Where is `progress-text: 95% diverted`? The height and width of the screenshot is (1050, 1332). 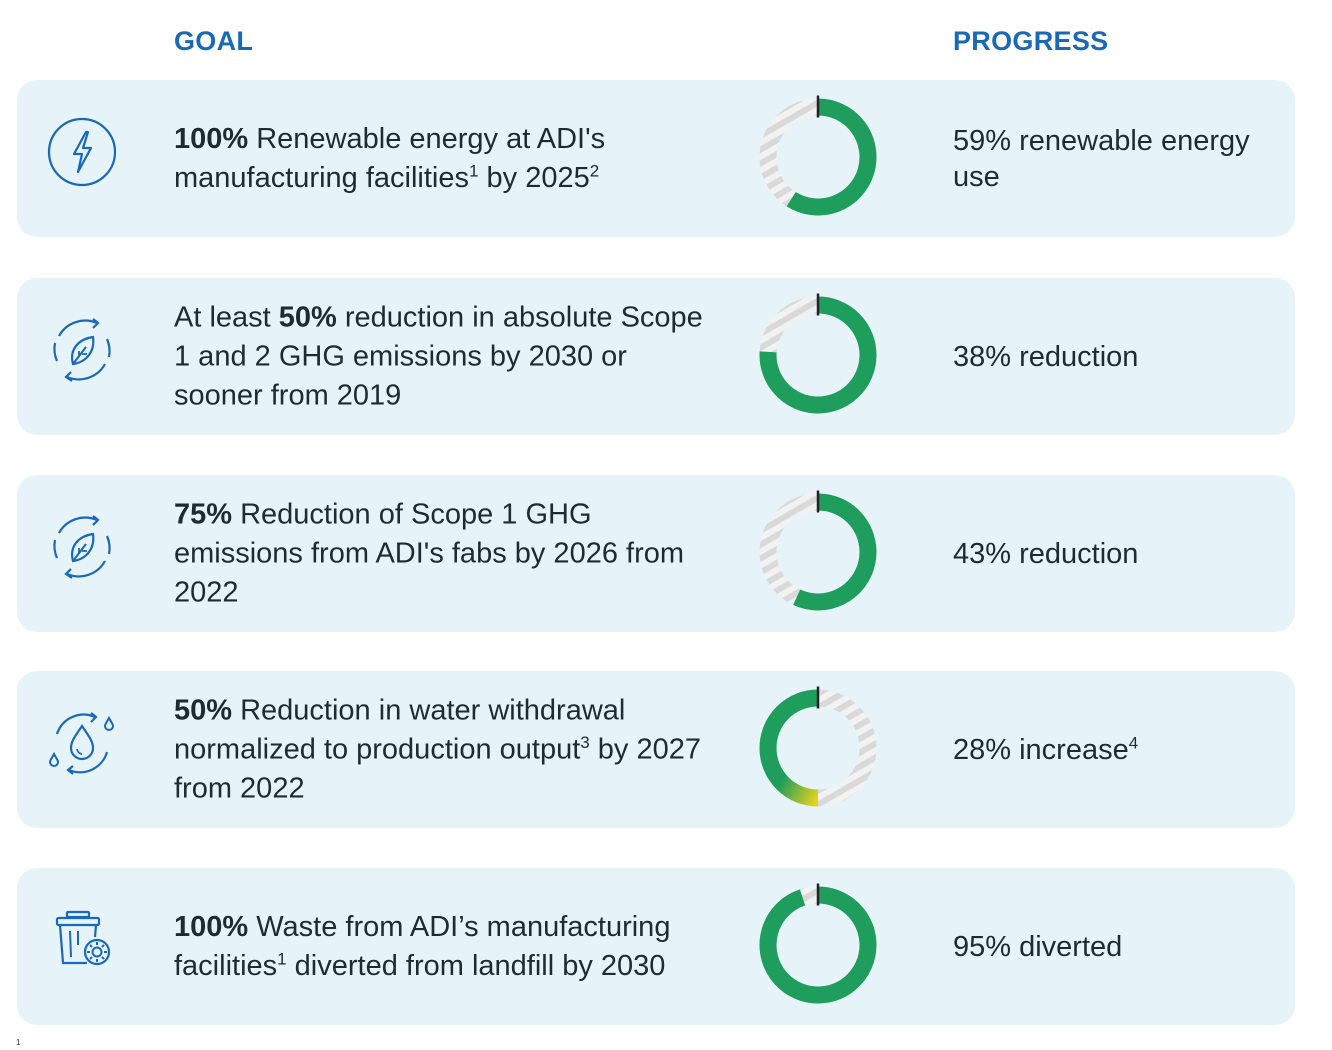
progress-text: 95% diverted is located at coordinates (1113, 947).